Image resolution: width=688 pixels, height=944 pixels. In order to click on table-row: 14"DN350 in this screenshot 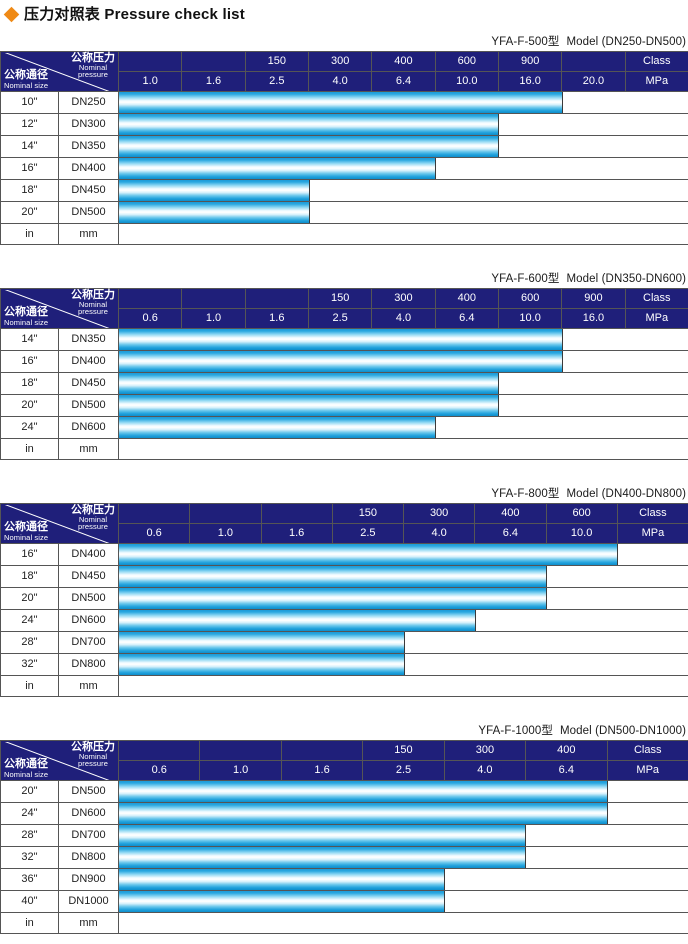, I will do `click(344, 340)`.